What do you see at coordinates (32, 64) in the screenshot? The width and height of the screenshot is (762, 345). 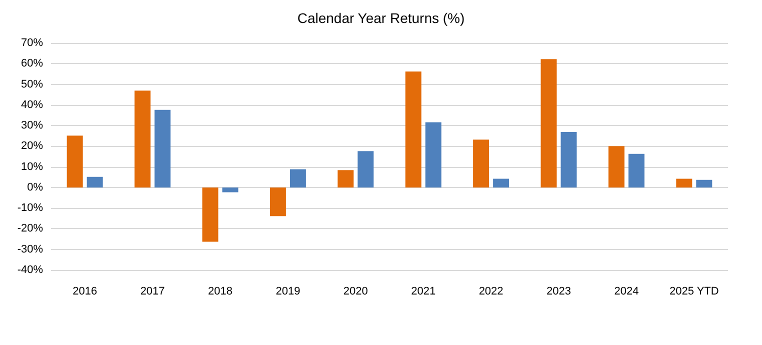 I see `y-tick-label: 60%` at bounding box center [32, 64].